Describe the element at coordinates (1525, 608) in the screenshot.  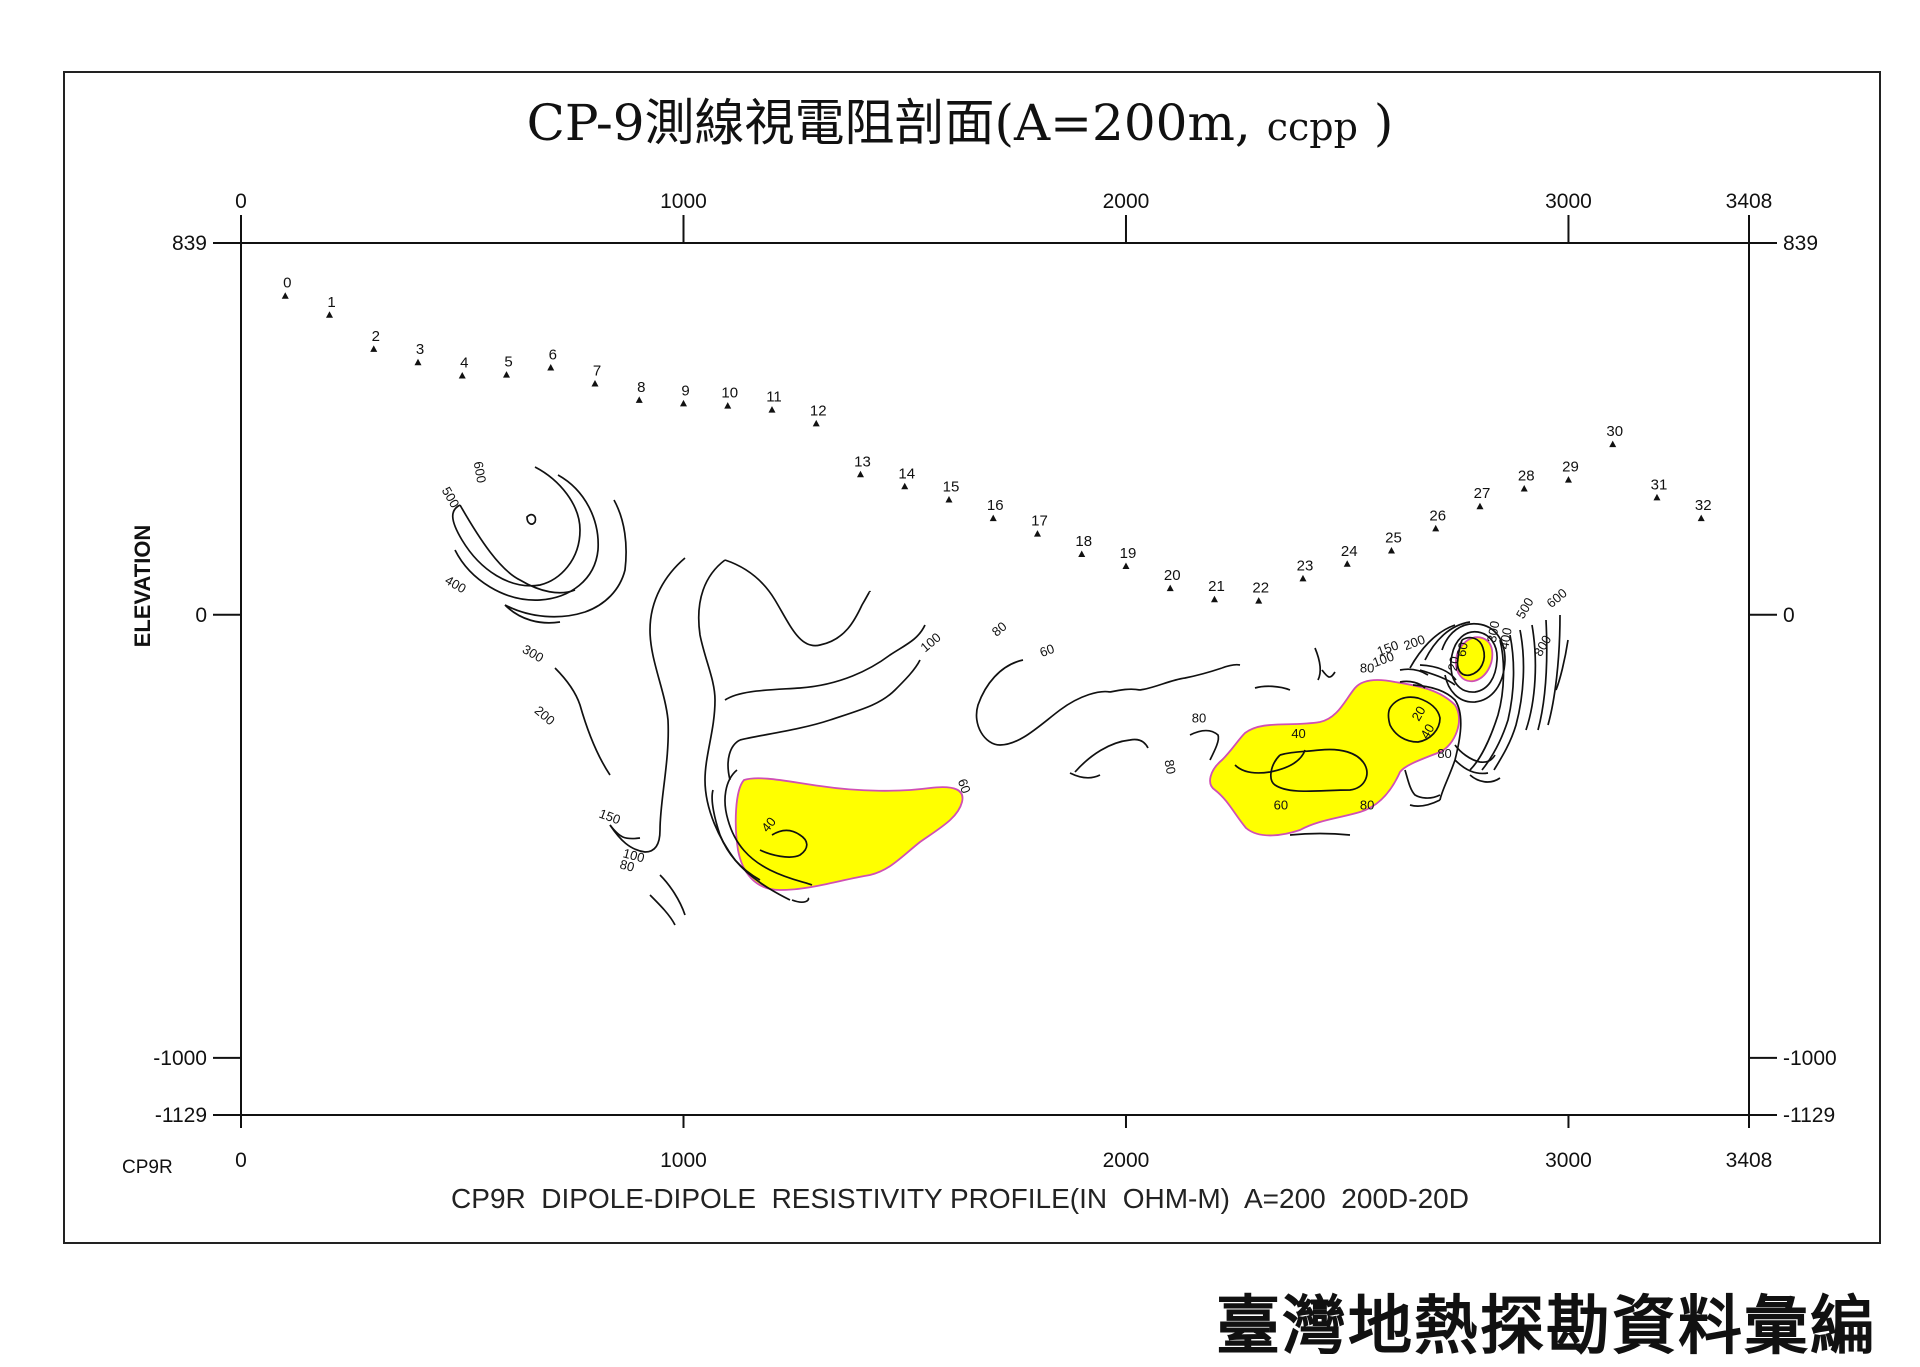
I see `contour-label: 500` at that location.